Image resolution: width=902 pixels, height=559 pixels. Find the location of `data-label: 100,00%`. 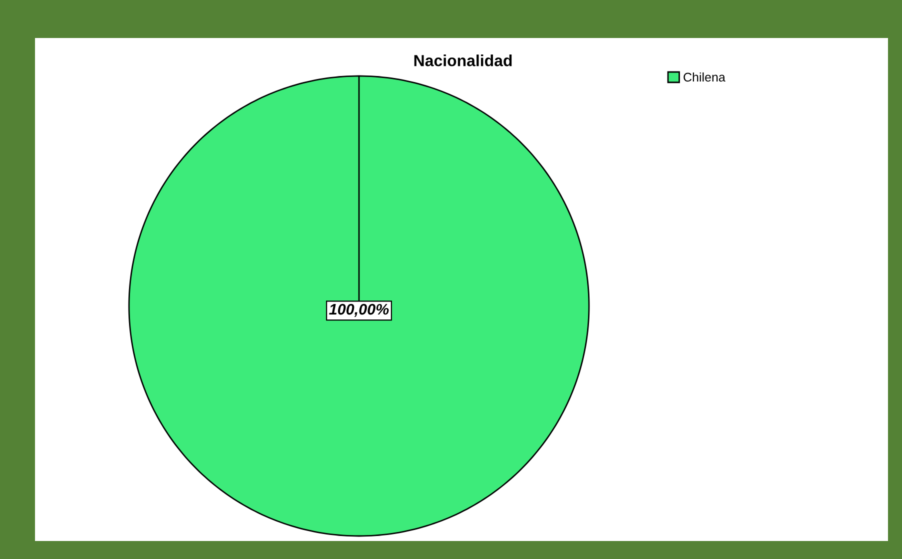

data-label: 100,00% is located at coordinates (359, 310).